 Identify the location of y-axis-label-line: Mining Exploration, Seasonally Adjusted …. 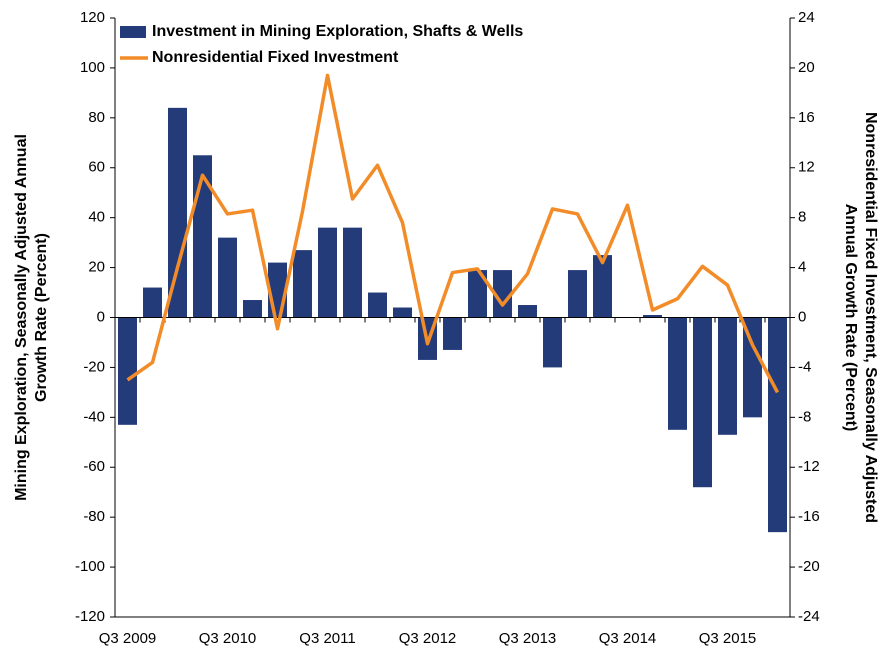
(21, 317).